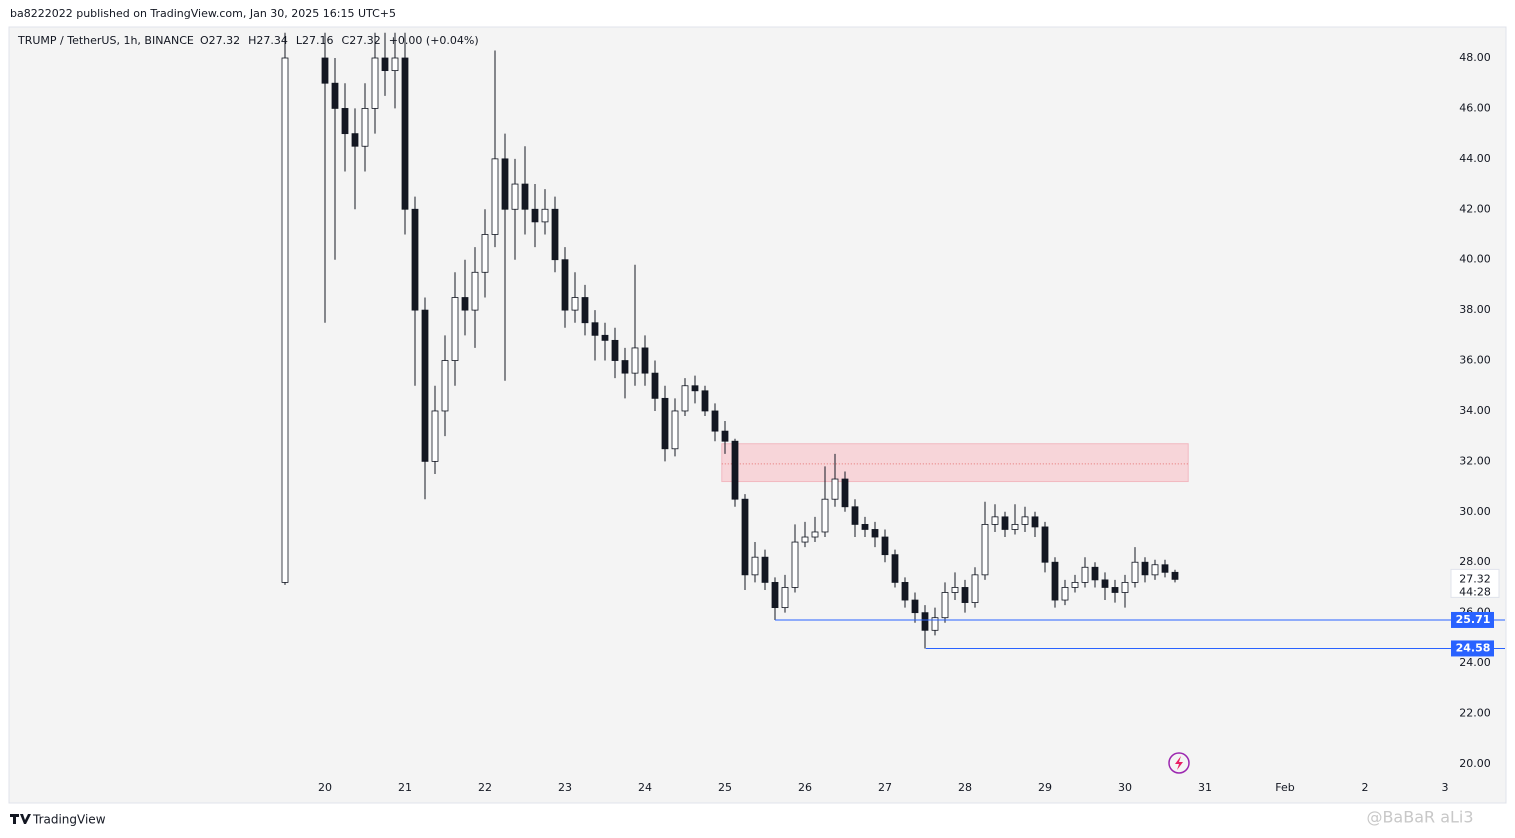 Image resolution: width=1515 pixels, height=838 pixels. What do you see at coordinates (565, 787) in the screenshot?
I see `x-tick-label: 23` at bounding box center [565, 787].